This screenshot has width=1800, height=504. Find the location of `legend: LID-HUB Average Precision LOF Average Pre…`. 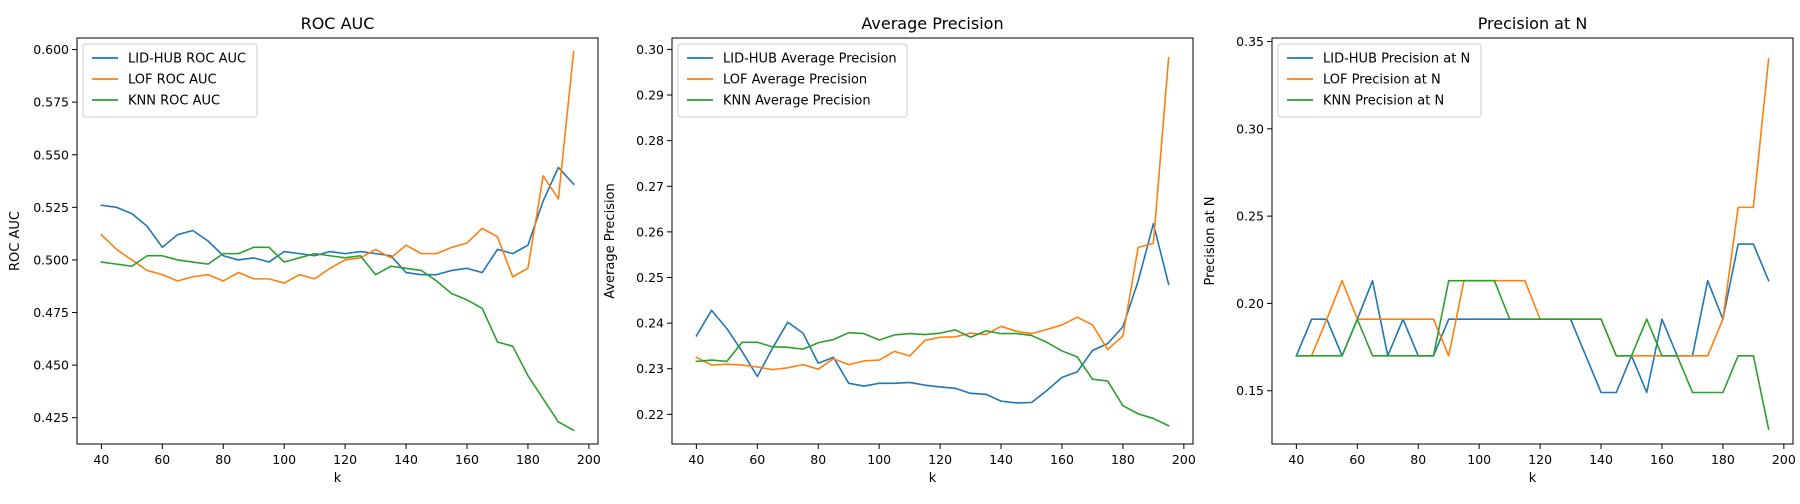

legend: LID-HUB Average Precision LOF Average Pre… is located at coordinates (792, 80).